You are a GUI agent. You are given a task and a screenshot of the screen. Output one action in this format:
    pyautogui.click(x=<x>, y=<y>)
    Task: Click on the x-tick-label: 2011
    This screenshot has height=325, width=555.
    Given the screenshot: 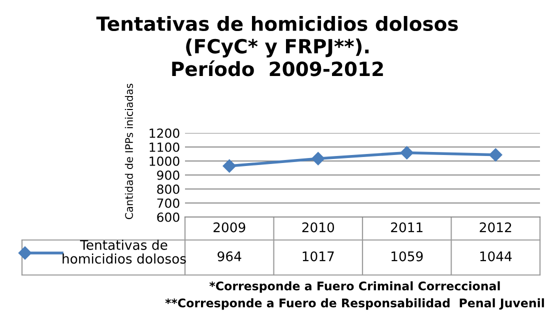 What is the action you would take?
    pyautogui.click(x=406, y=227)
    